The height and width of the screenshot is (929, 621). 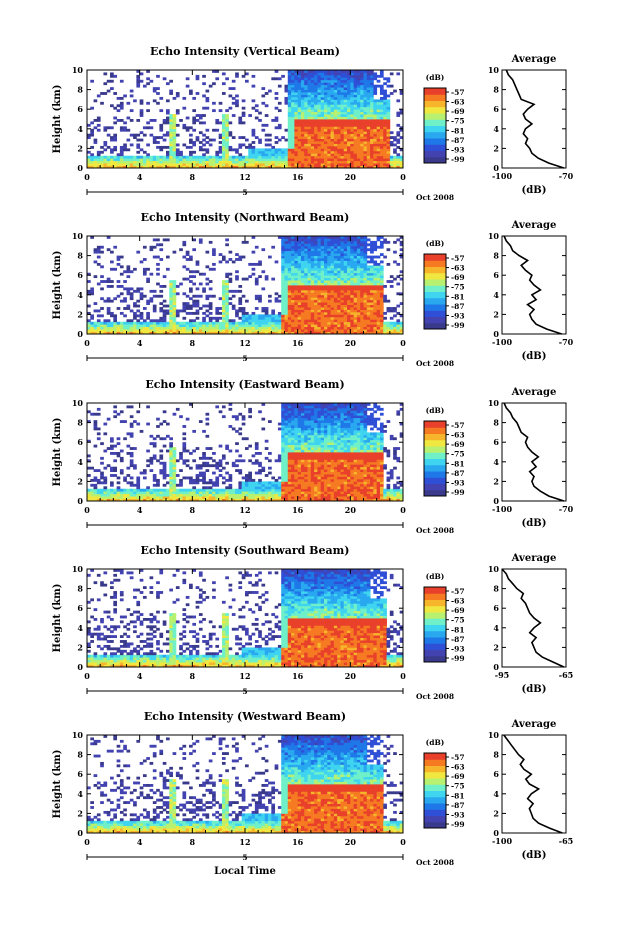 I want to click on average-frame, so click(x=534, y=119).